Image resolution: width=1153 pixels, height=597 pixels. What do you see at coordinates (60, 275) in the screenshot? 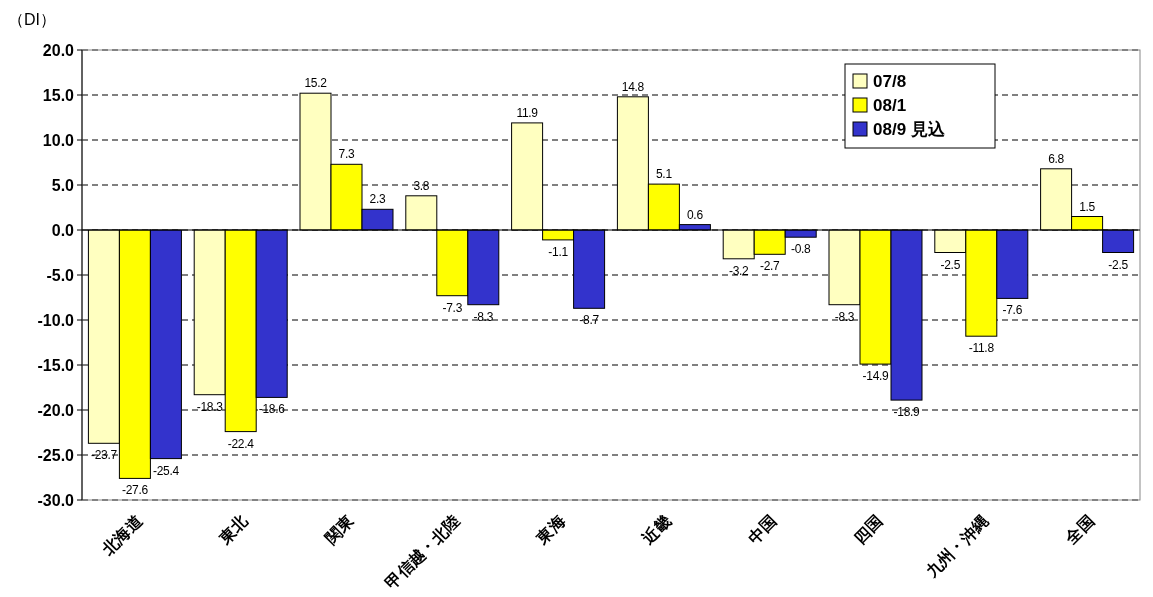
I see `y-tick-label: -5.0` at bounding box center [60, 275].